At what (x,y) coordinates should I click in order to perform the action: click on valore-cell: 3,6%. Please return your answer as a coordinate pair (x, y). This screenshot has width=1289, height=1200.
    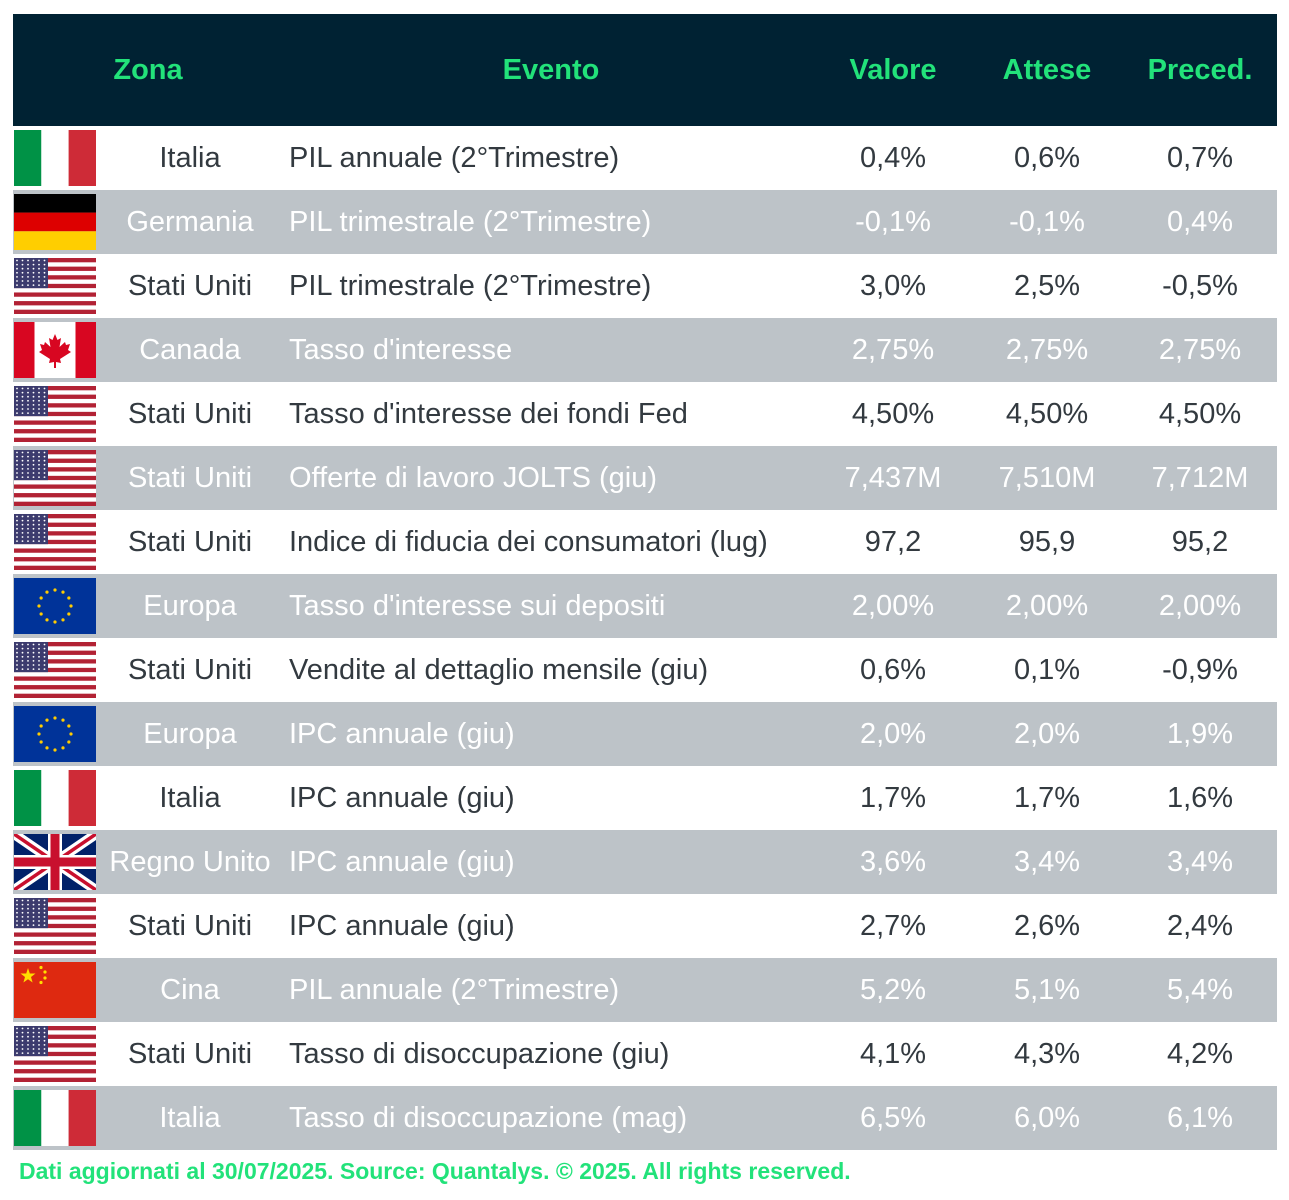
    Looking at the image, I should click on (893, 862).